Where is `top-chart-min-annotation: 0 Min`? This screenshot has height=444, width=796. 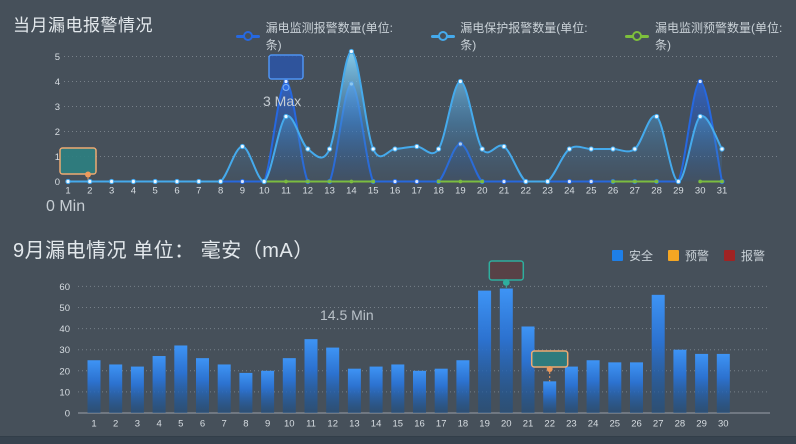 top-chart-min-annotation: 0 Min is located at coordinates (66, 206).